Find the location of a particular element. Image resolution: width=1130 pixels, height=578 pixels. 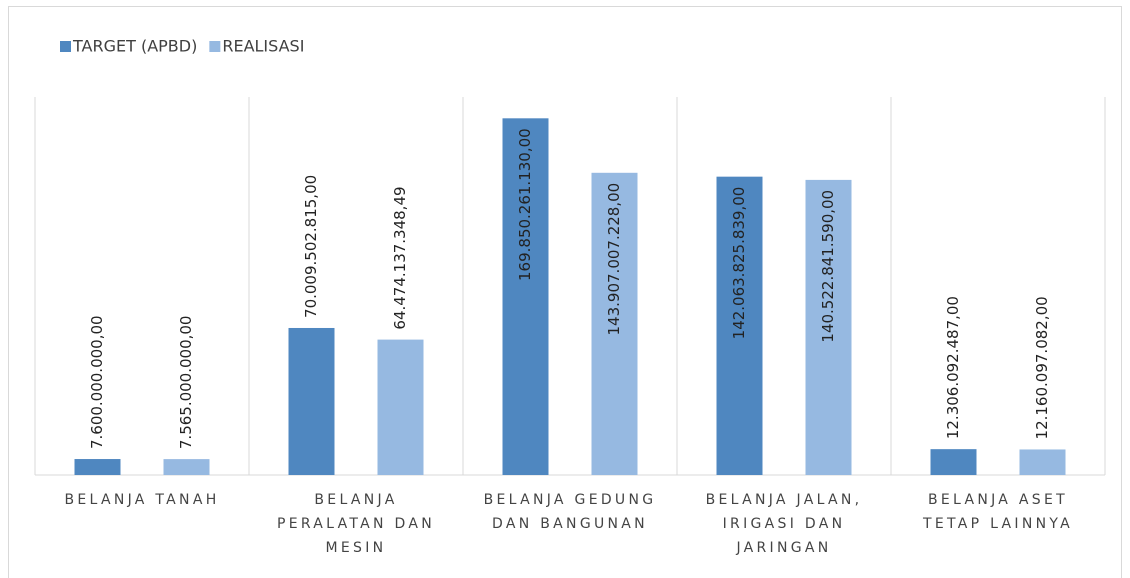

data-label: 70.009.502.815,00 is located at coordinates (311, 246).